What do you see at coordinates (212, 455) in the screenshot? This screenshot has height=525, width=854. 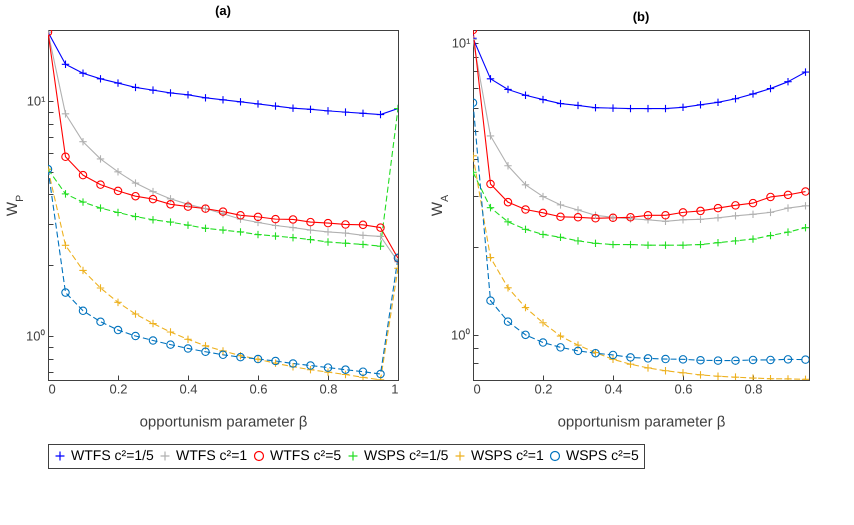 I see `legend-label: WTFS c²=1` at bounding box center [212, 455].